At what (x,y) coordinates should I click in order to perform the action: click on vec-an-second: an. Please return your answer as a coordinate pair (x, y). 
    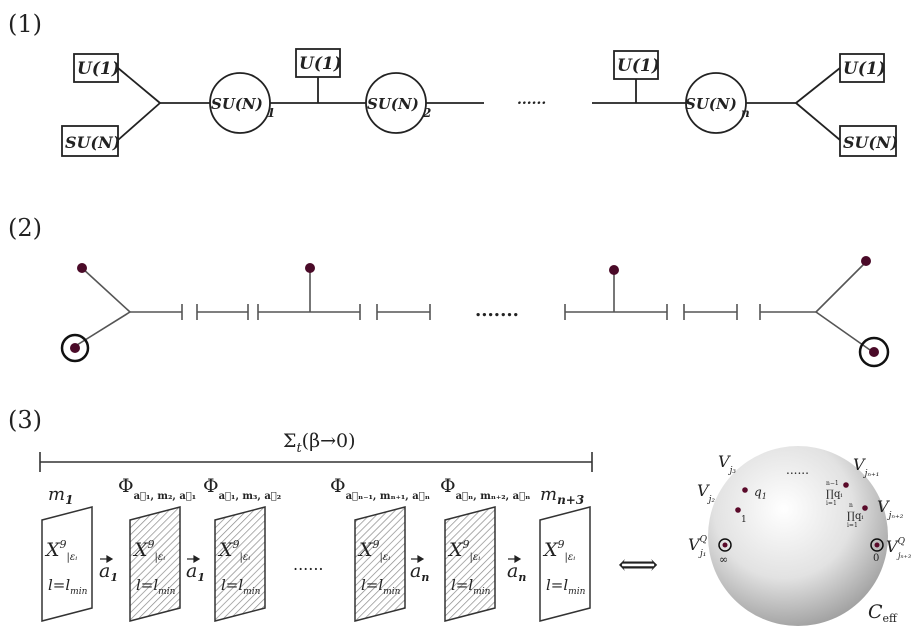
    Looking at the image, I should click on (516, 572).